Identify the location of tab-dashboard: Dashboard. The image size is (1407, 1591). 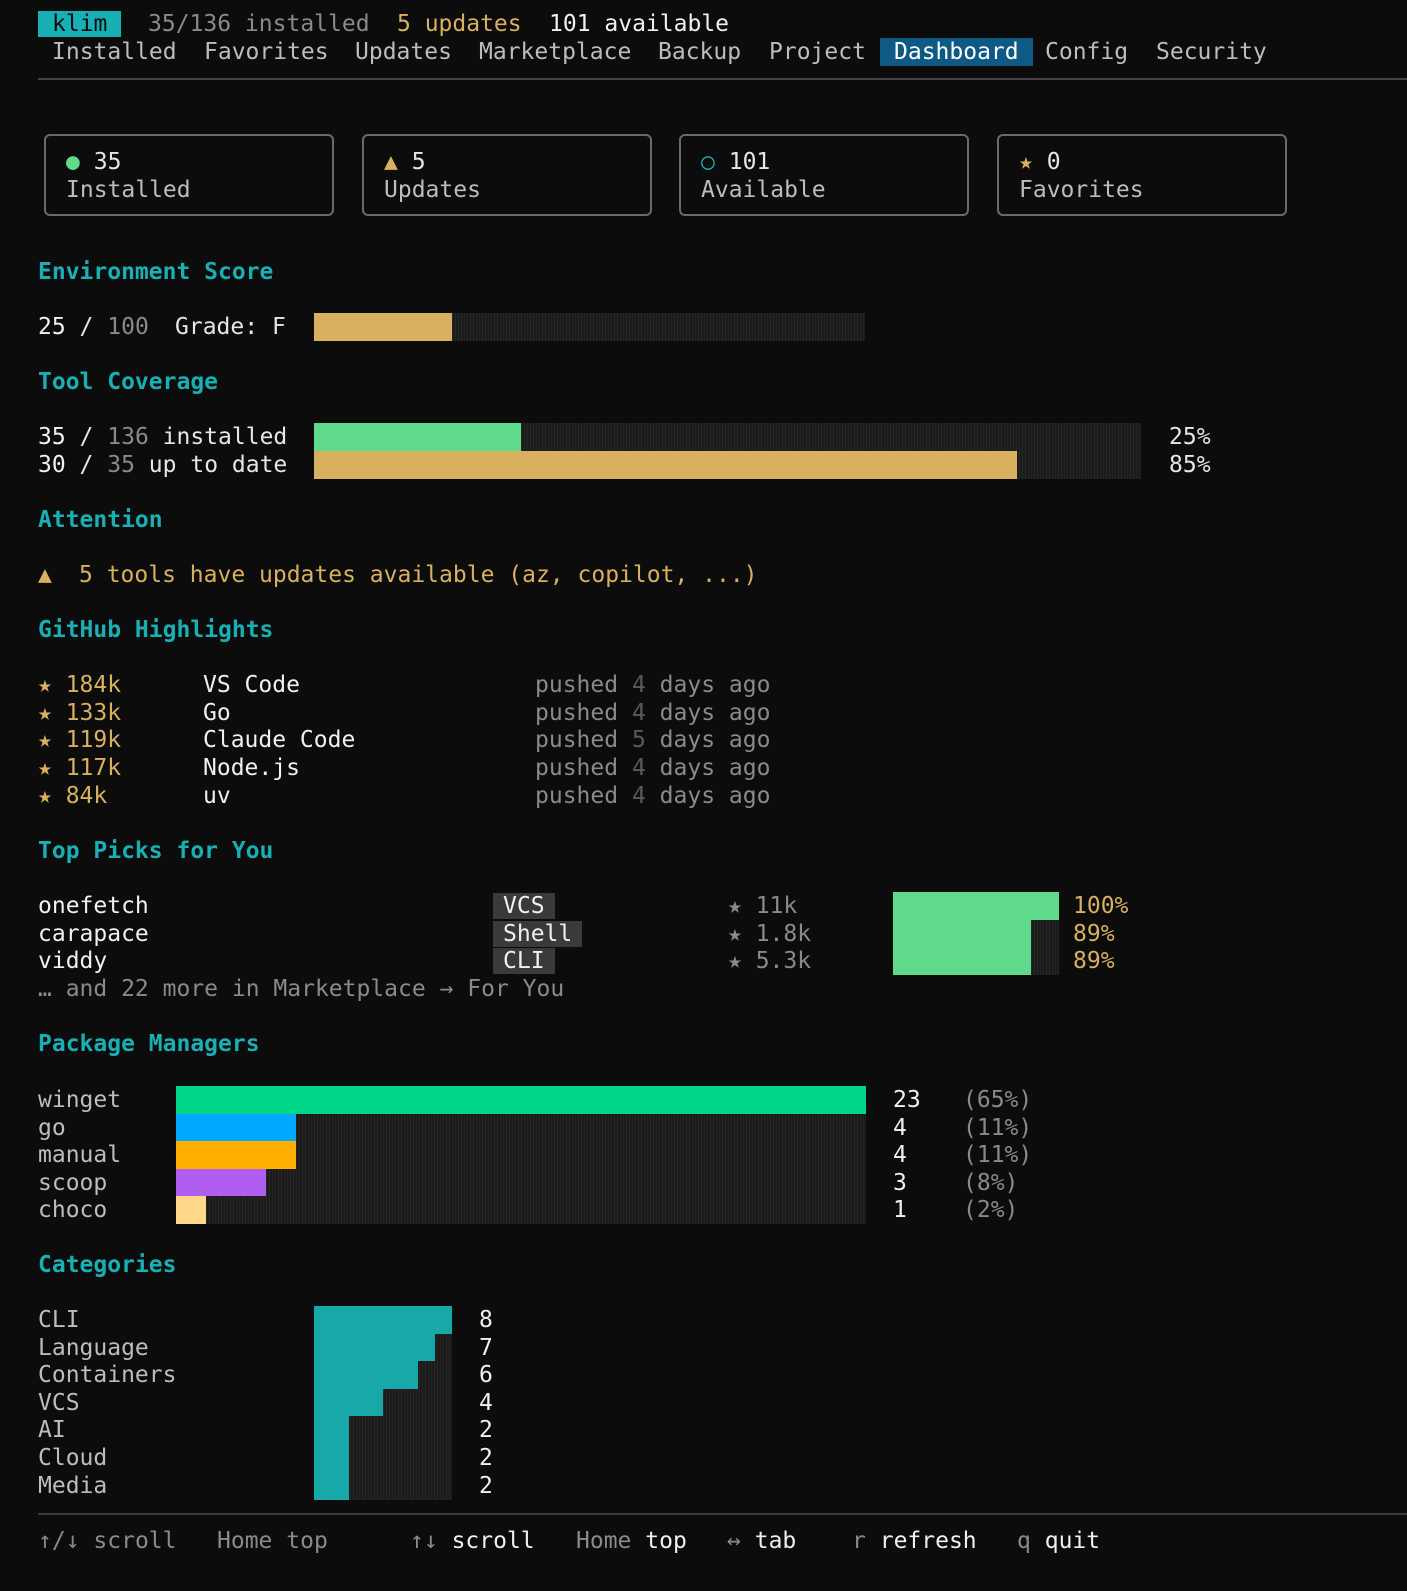
(956, 52).